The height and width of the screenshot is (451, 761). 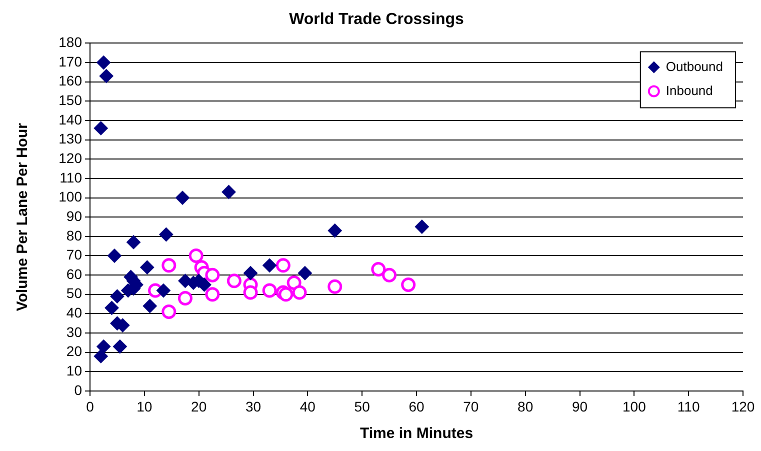 I want to click on x-tick-label: 80, so click(x=526, y=406).